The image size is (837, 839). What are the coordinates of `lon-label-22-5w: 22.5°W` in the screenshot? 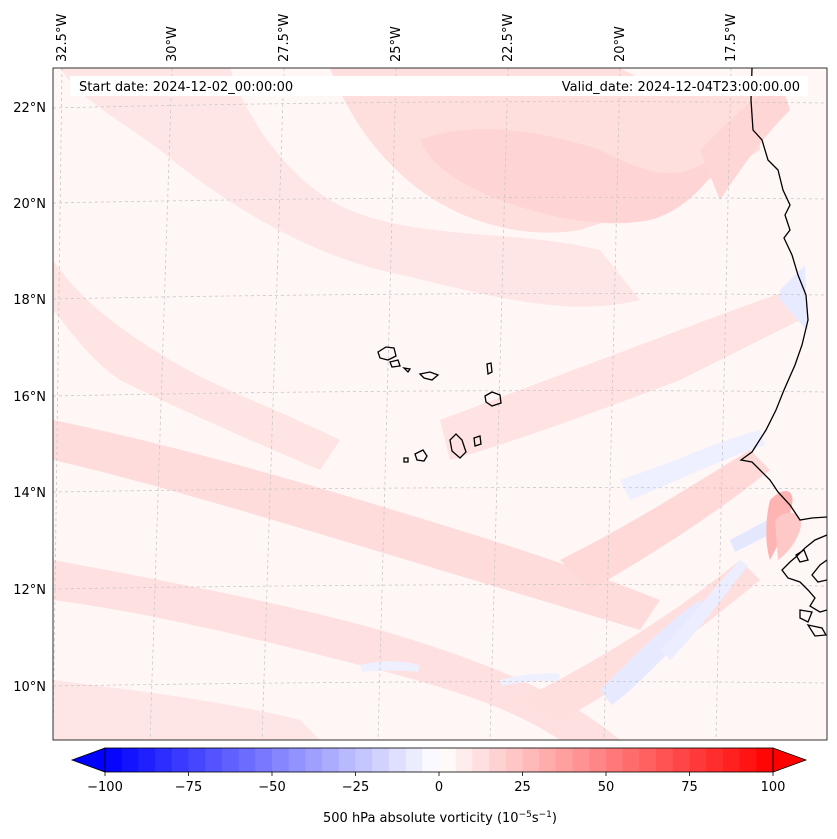 It's located at (508, 38).